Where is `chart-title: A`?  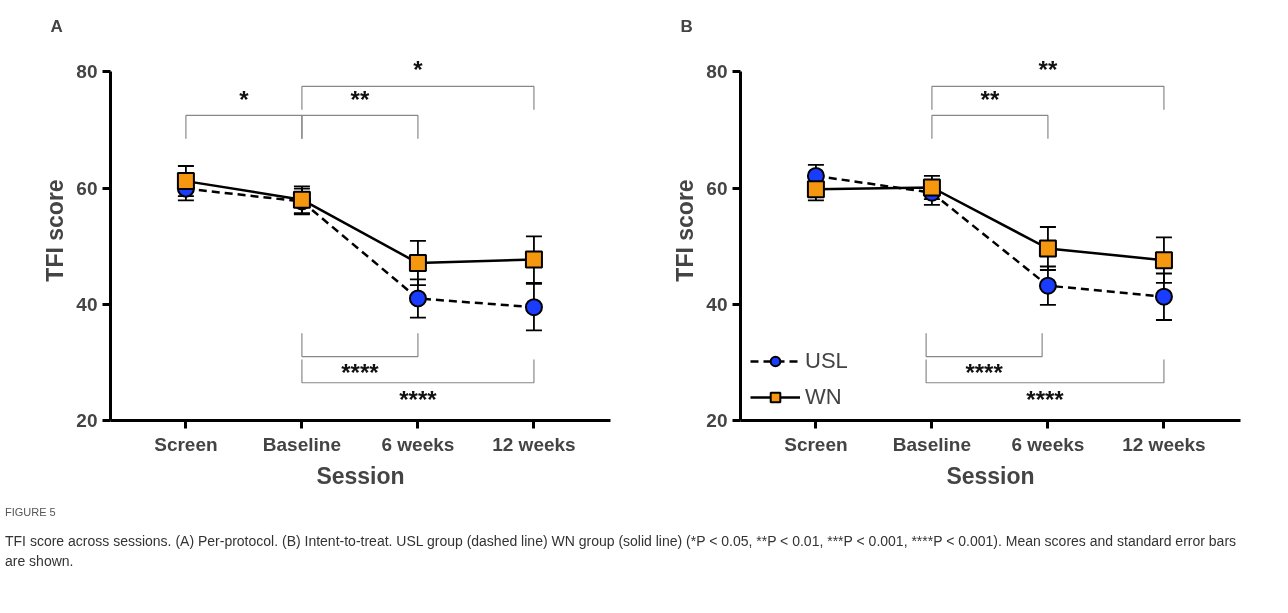
chart-title: A is located at coordinates (56, 26).